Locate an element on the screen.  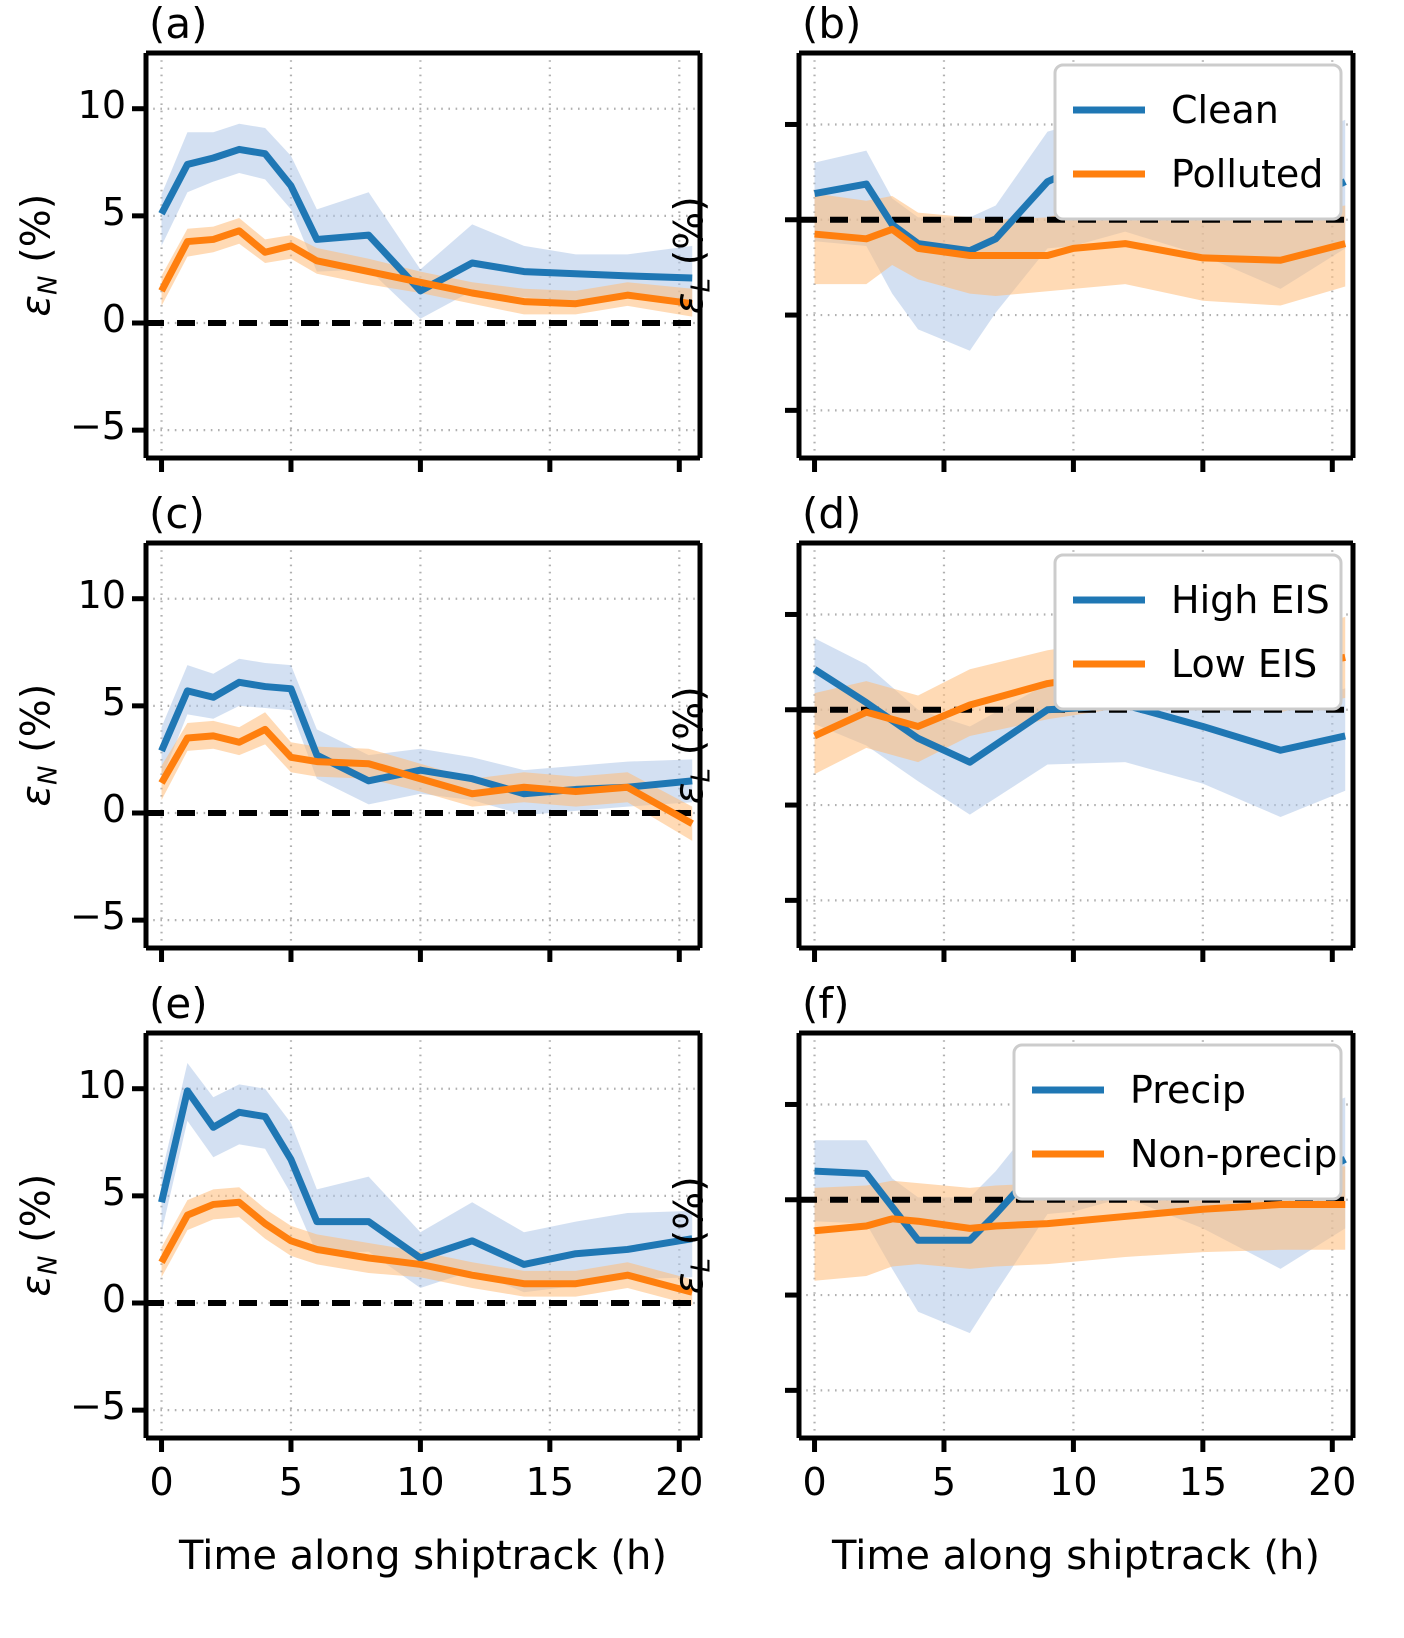
legend-label-1: Polluted is located at coordinates (1247, 174).